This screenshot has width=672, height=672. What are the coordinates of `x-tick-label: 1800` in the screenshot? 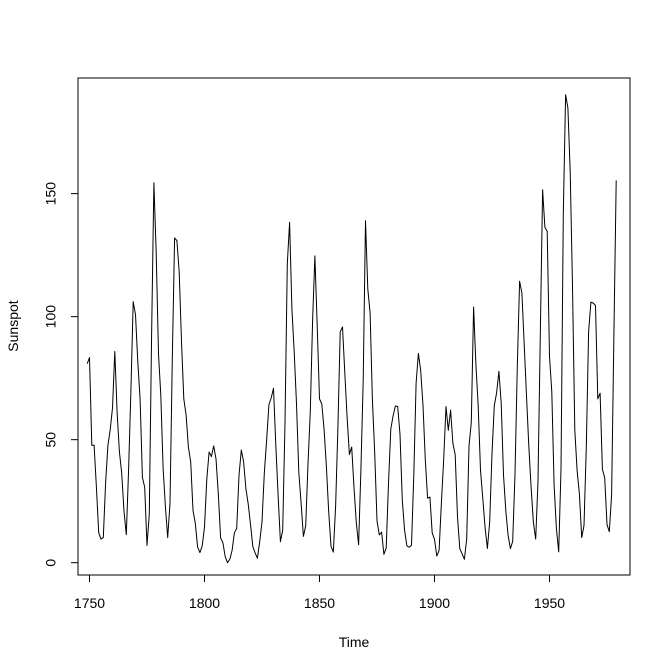 It's located at (204, 603).